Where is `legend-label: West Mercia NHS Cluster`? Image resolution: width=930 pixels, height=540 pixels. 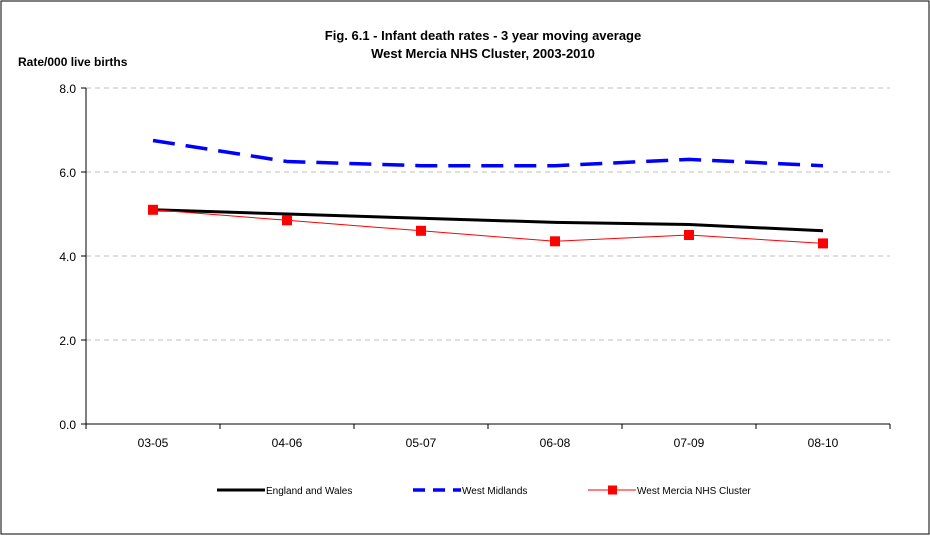
legend-label: West Mercia NHS Cluster is located at coordinates (694, 491).